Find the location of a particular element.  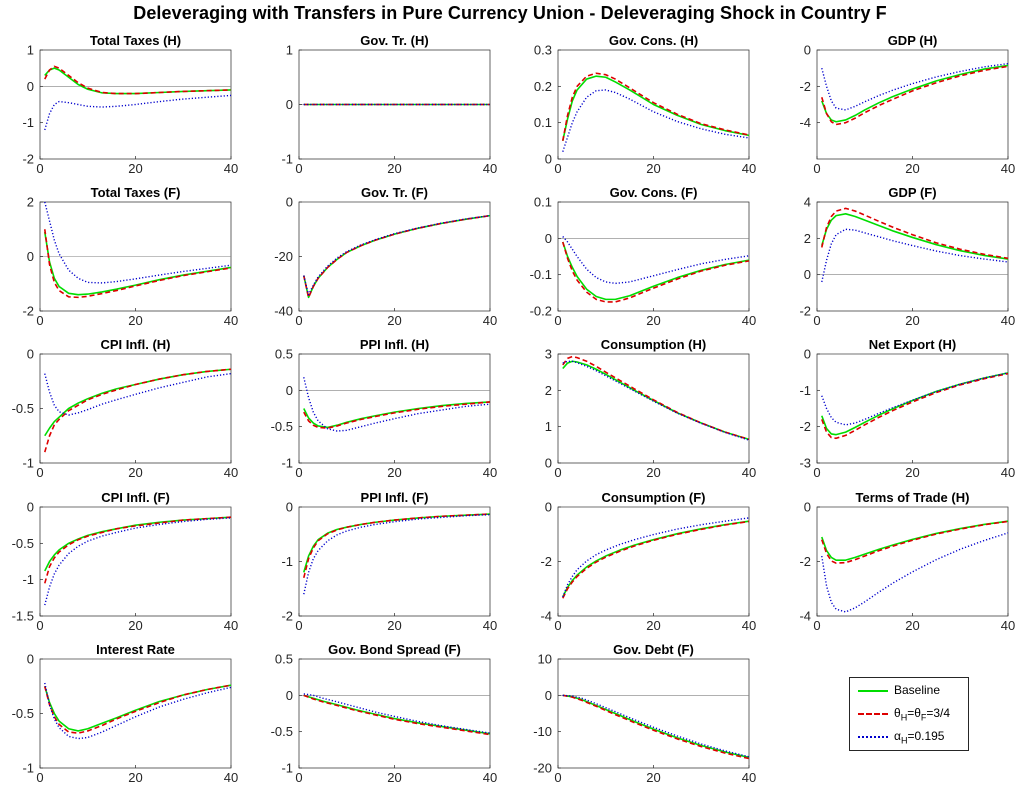

panel-title: CPI Infl. (F) is located at coordinates (135, 497).